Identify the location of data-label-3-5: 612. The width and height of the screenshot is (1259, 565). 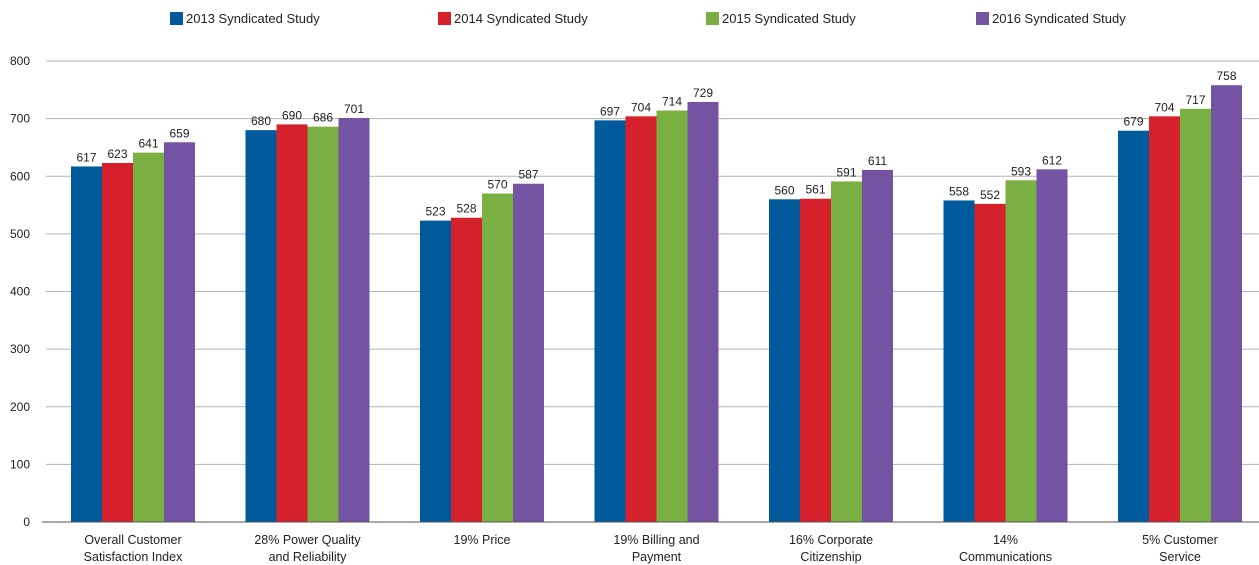
(1052, 160).